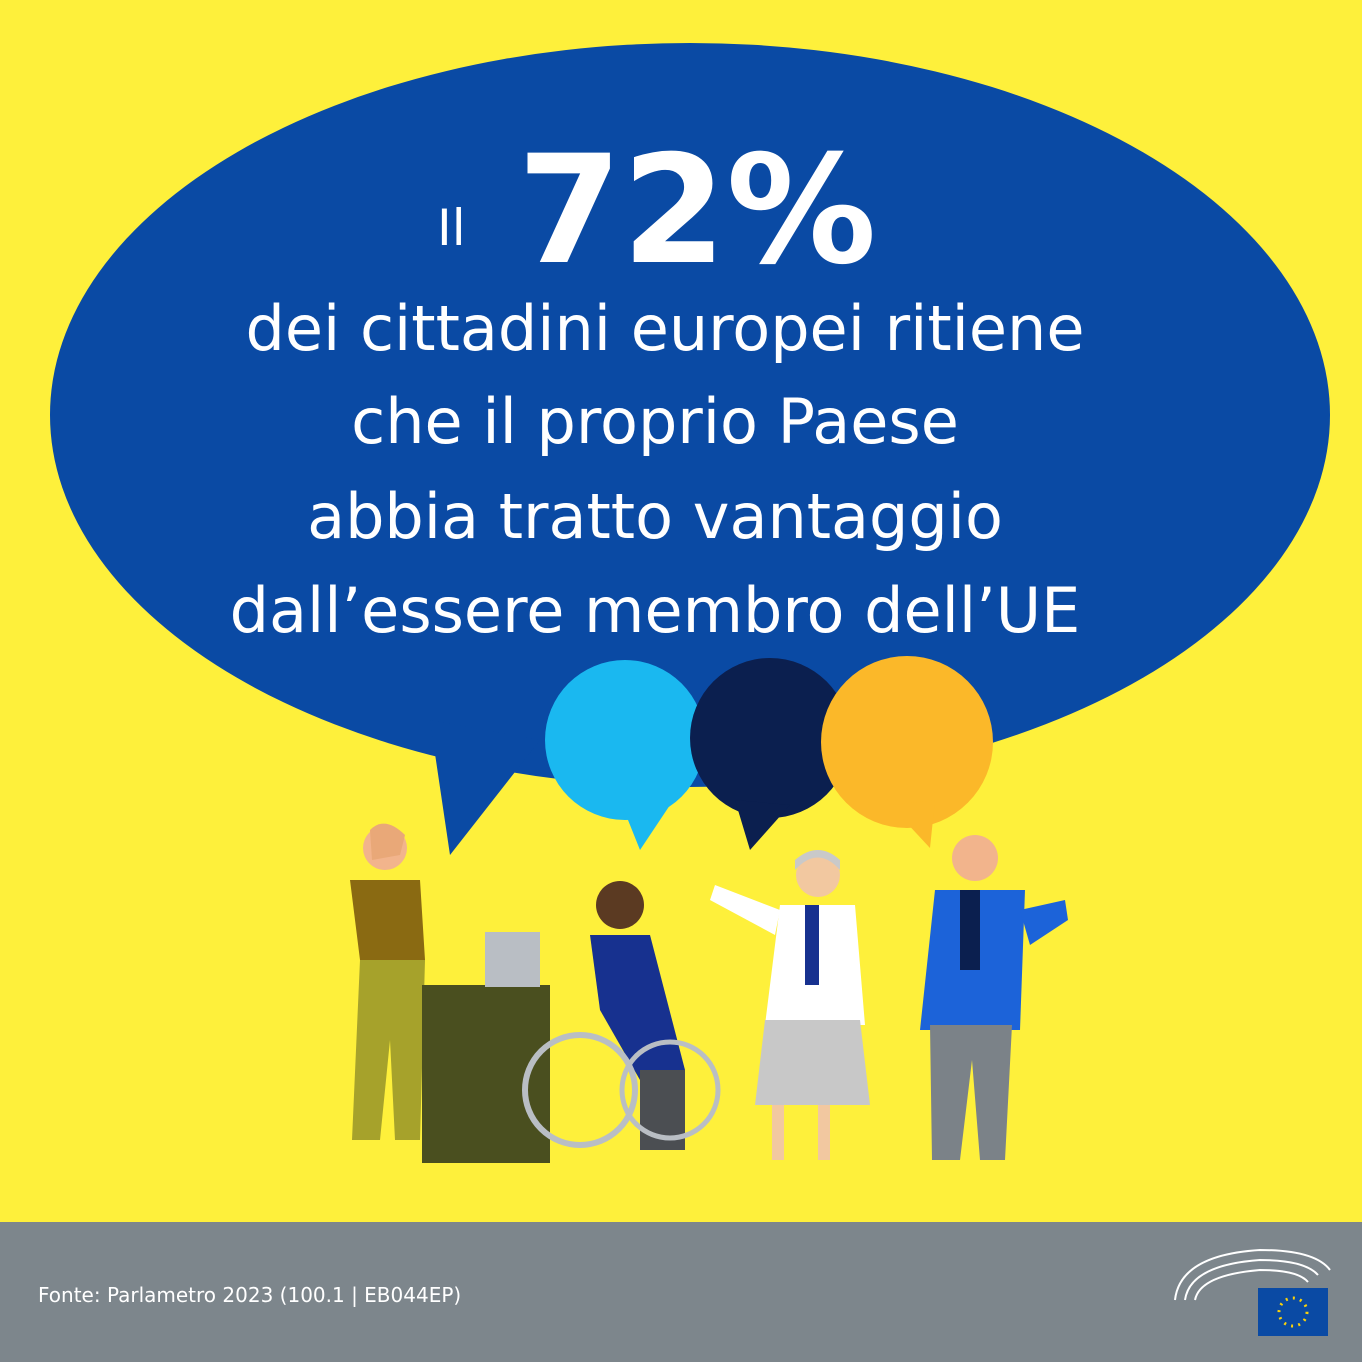 The image size is (1362, 1362). What do you see at coordinates (655, 421) in the screenshot?
I see `headline-line: che il proprio Paese` at bounding box center [655, 421].